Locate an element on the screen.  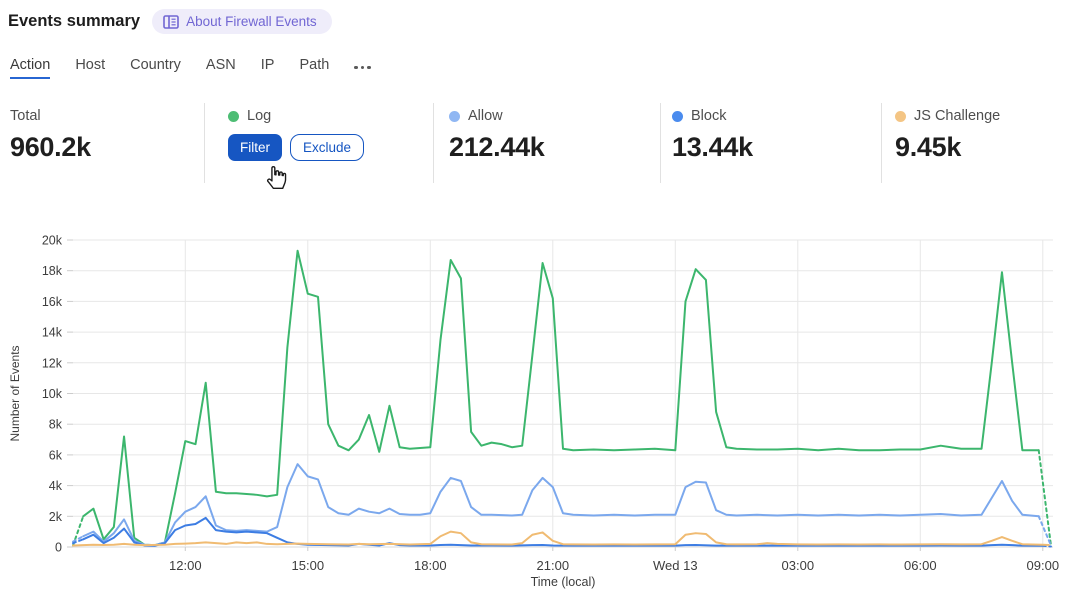
svg-text: 18k is located at coordinates (52, 271).